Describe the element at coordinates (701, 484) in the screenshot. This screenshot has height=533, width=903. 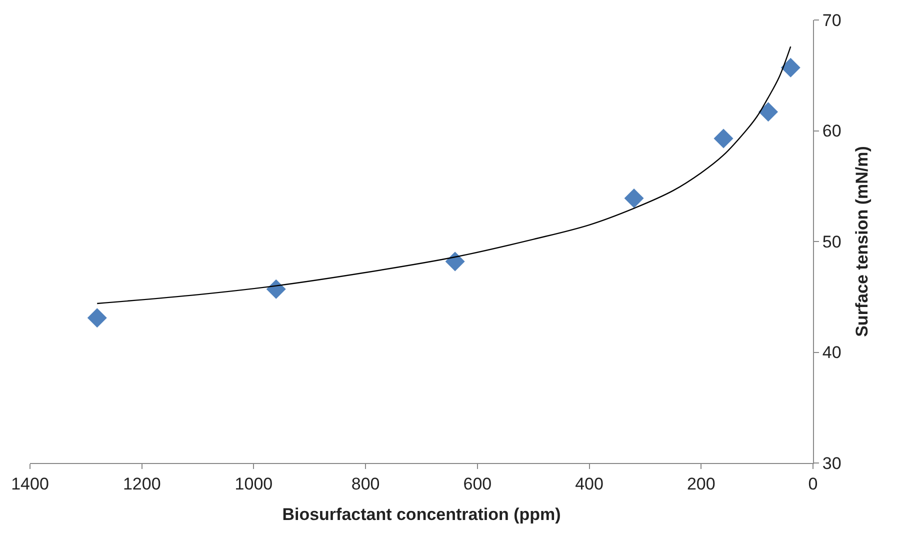
I see `x-tick-label: 200` at that location.